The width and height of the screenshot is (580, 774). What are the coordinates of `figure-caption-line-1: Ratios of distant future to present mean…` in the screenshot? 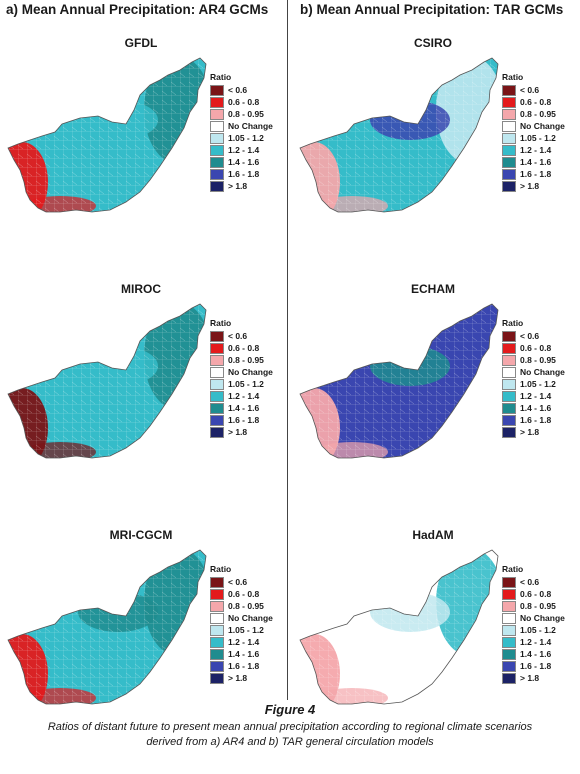 It's located at (290, 727).